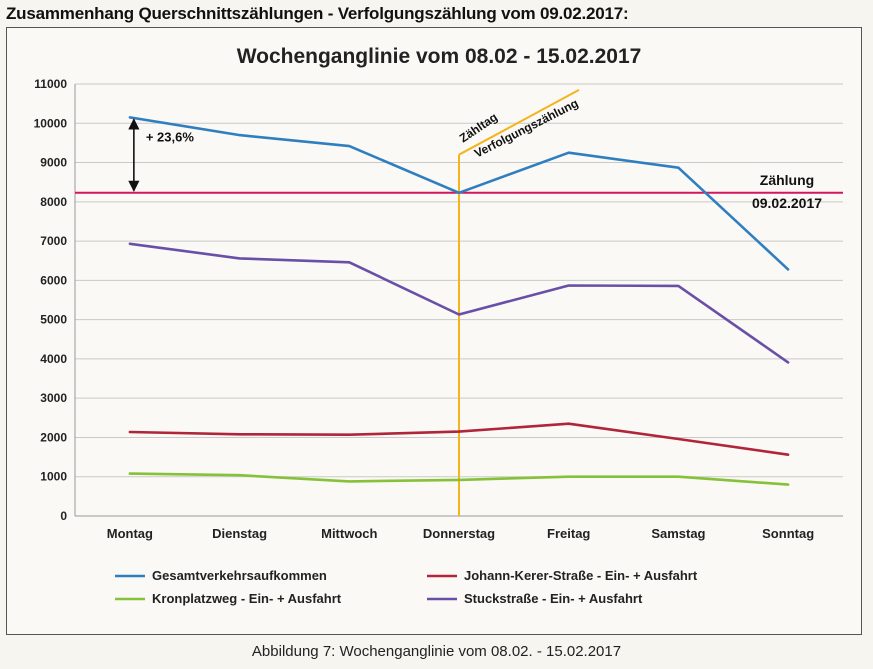 This screenshot has height=669, width=873. I want to click on count-day-slant, so click(519, 122).